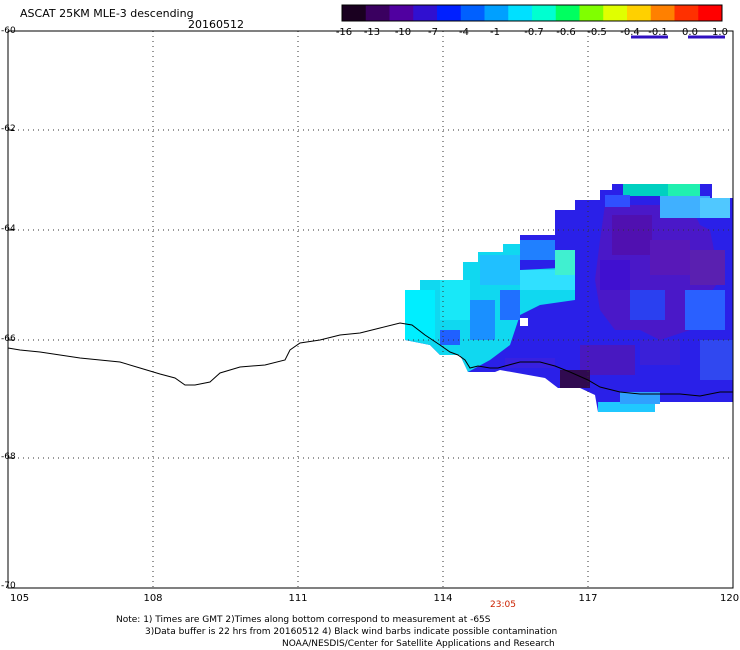  I want to click on chart-date: 20160512, so click(216, 24).